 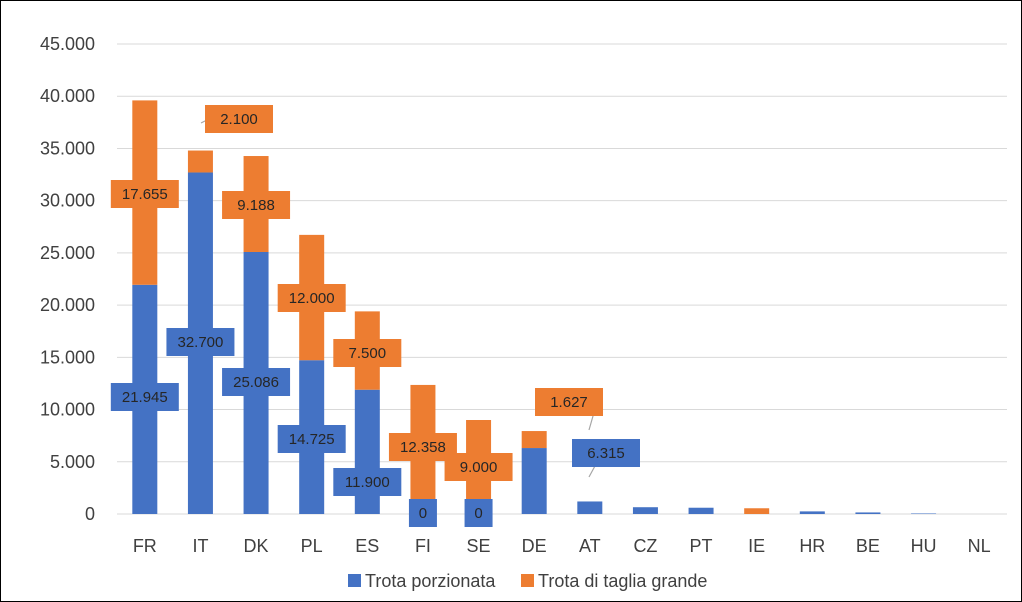 I want to click on legend-label-trota-porzionata: Trota porzionata, so click(x=430, y=581).